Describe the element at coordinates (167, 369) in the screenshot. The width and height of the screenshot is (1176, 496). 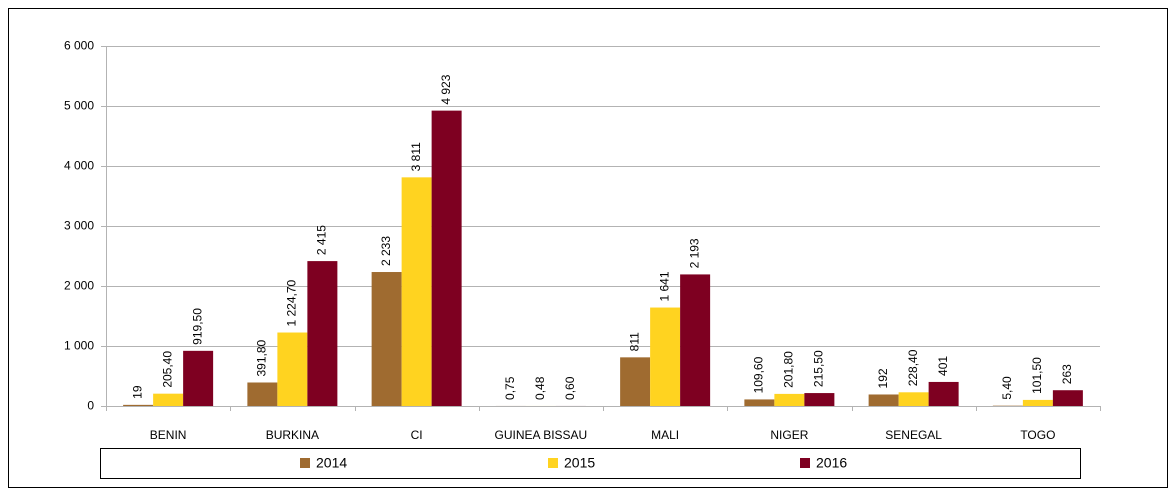
I see `data-label: 205,40` at that location.